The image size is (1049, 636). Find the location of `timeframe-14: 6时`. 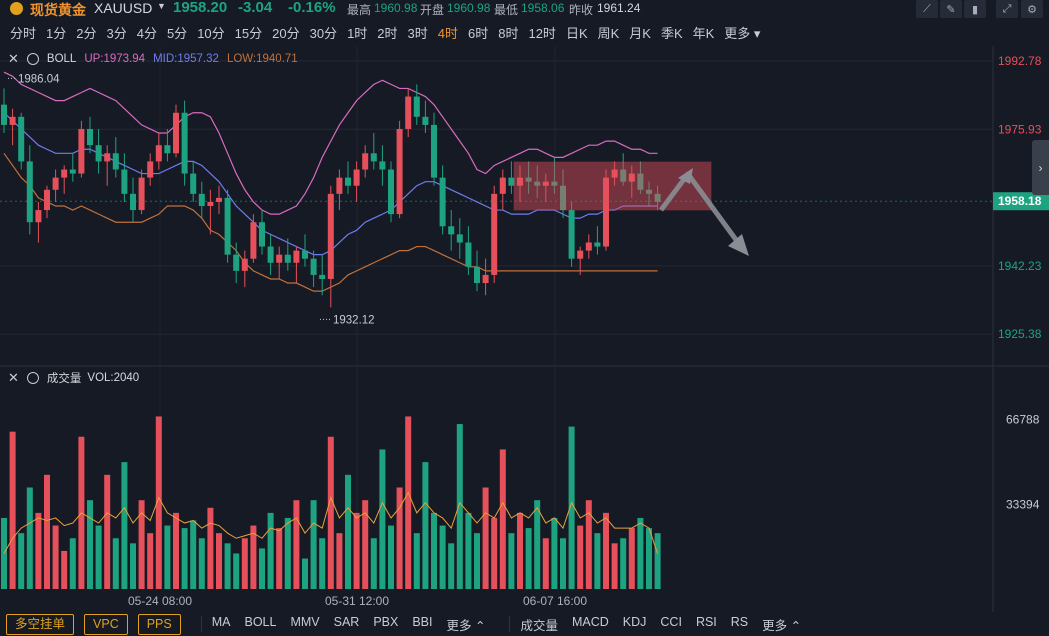

timeframe-14: 6时 is located at coordinates (478, 33).